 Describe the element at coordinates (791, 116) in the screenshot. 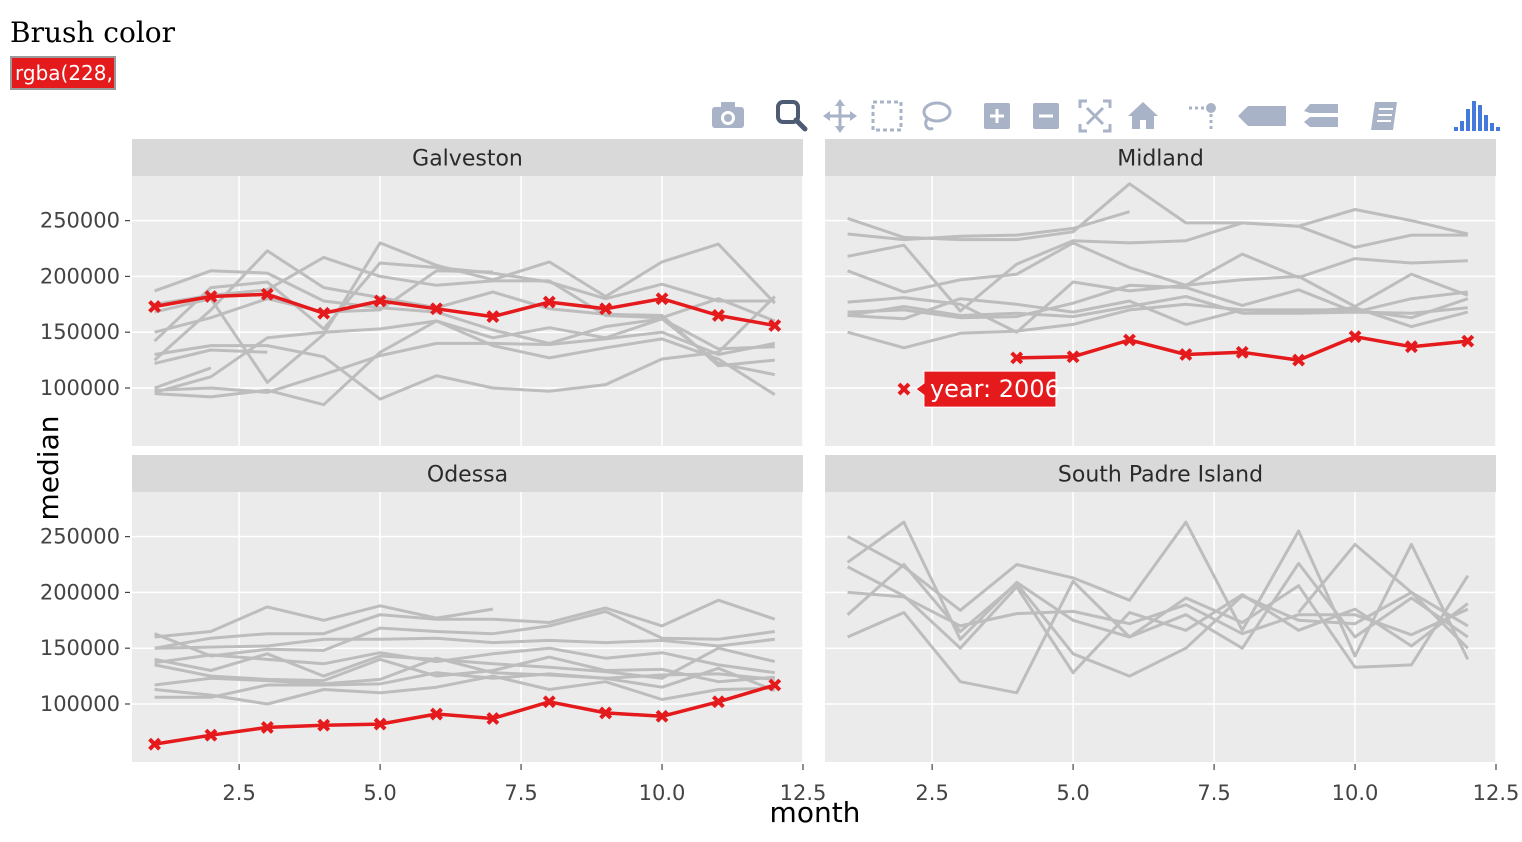

I see `zoom-icon` at that location.